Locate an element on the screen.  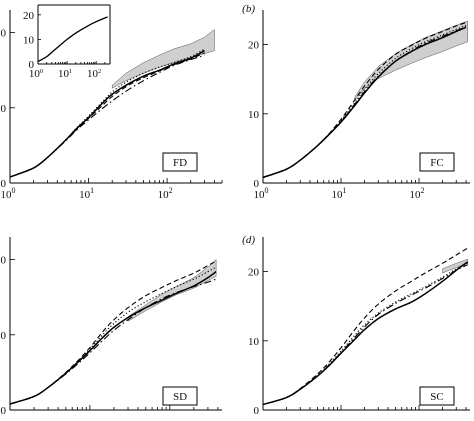
panel-letter: (b) is located at coordinates (248, 9).